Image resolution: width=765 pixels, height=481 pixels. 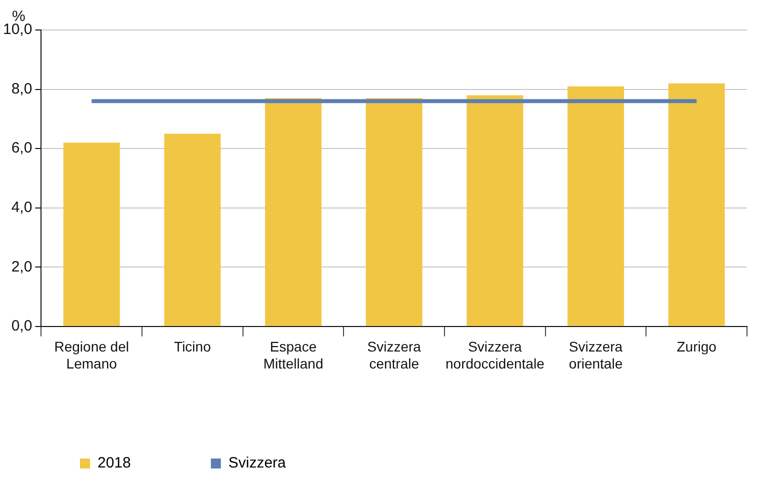 I want to click on x-tick-label: Regione del Lemano, so click(x=91, y=355).